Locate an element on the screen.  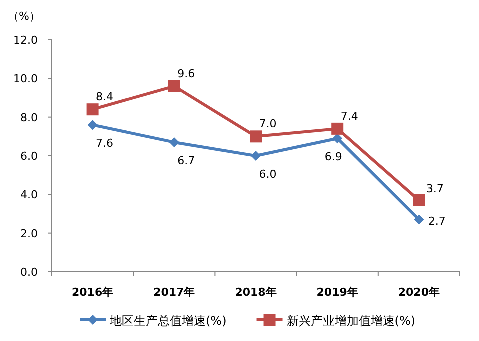
y-tick-label: 8.0 is located at coordinates (29, 117).